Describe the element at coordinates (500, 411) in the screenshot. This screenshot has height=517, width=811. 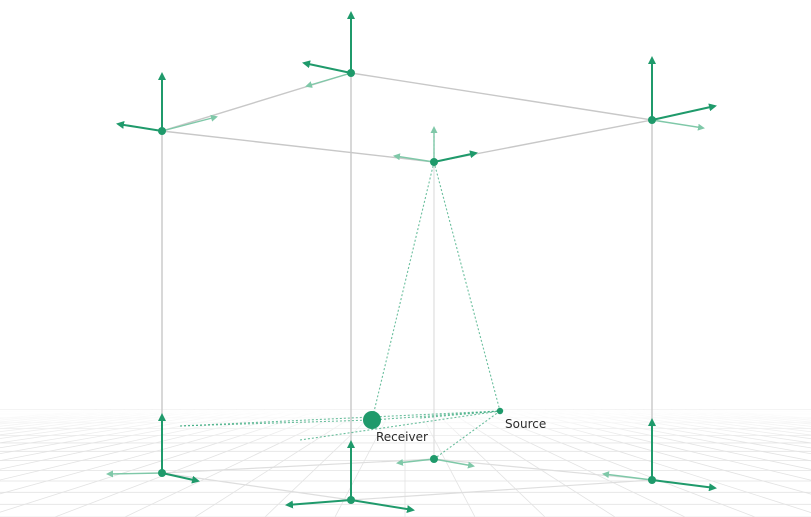
I see `source-dot` at that location.